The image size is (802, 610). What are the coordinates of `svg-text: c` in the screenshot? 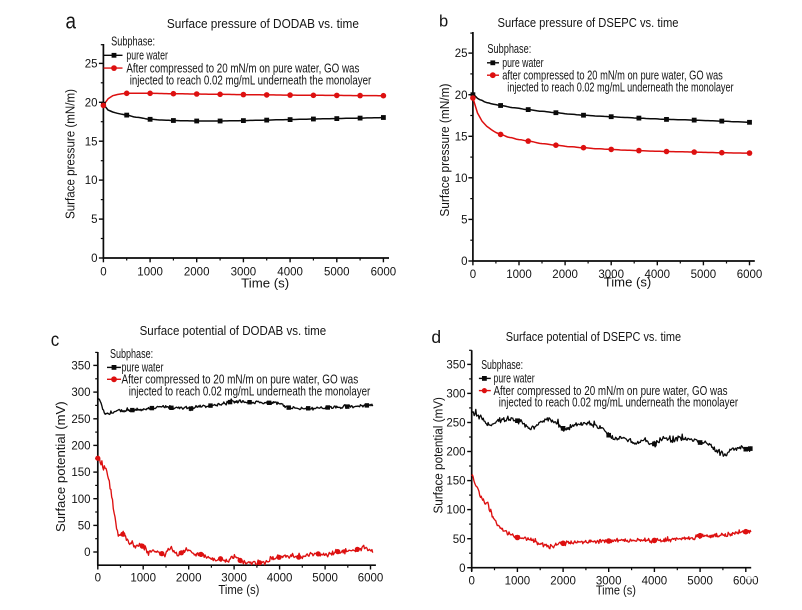 It's located at (55, 340).